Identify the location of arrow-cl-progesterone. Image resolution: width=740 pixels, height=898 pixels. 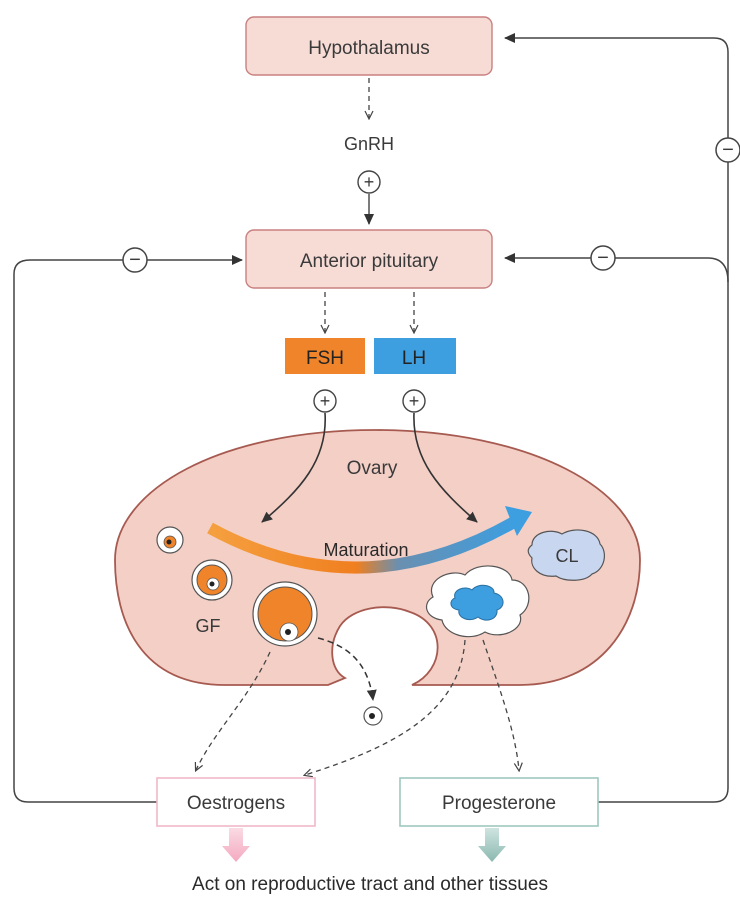
(500, 704).